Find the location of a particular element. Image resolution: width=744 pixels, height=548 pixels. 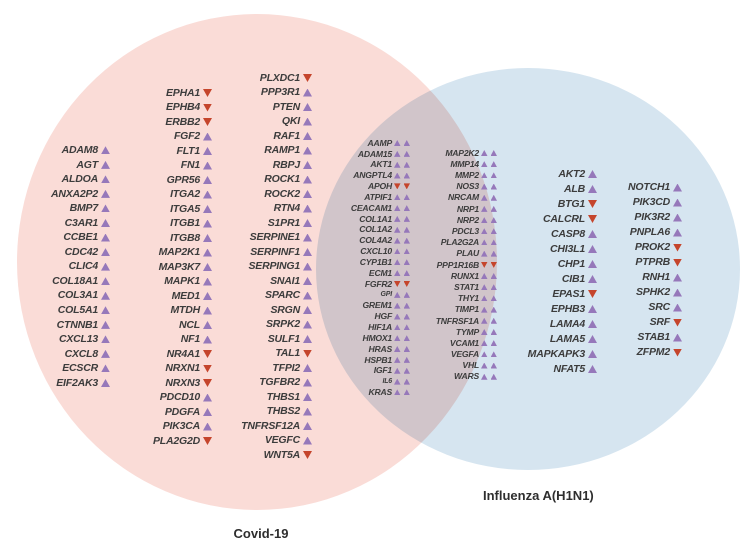

gene-label: CASP8 is located at coordinates (567, 233).